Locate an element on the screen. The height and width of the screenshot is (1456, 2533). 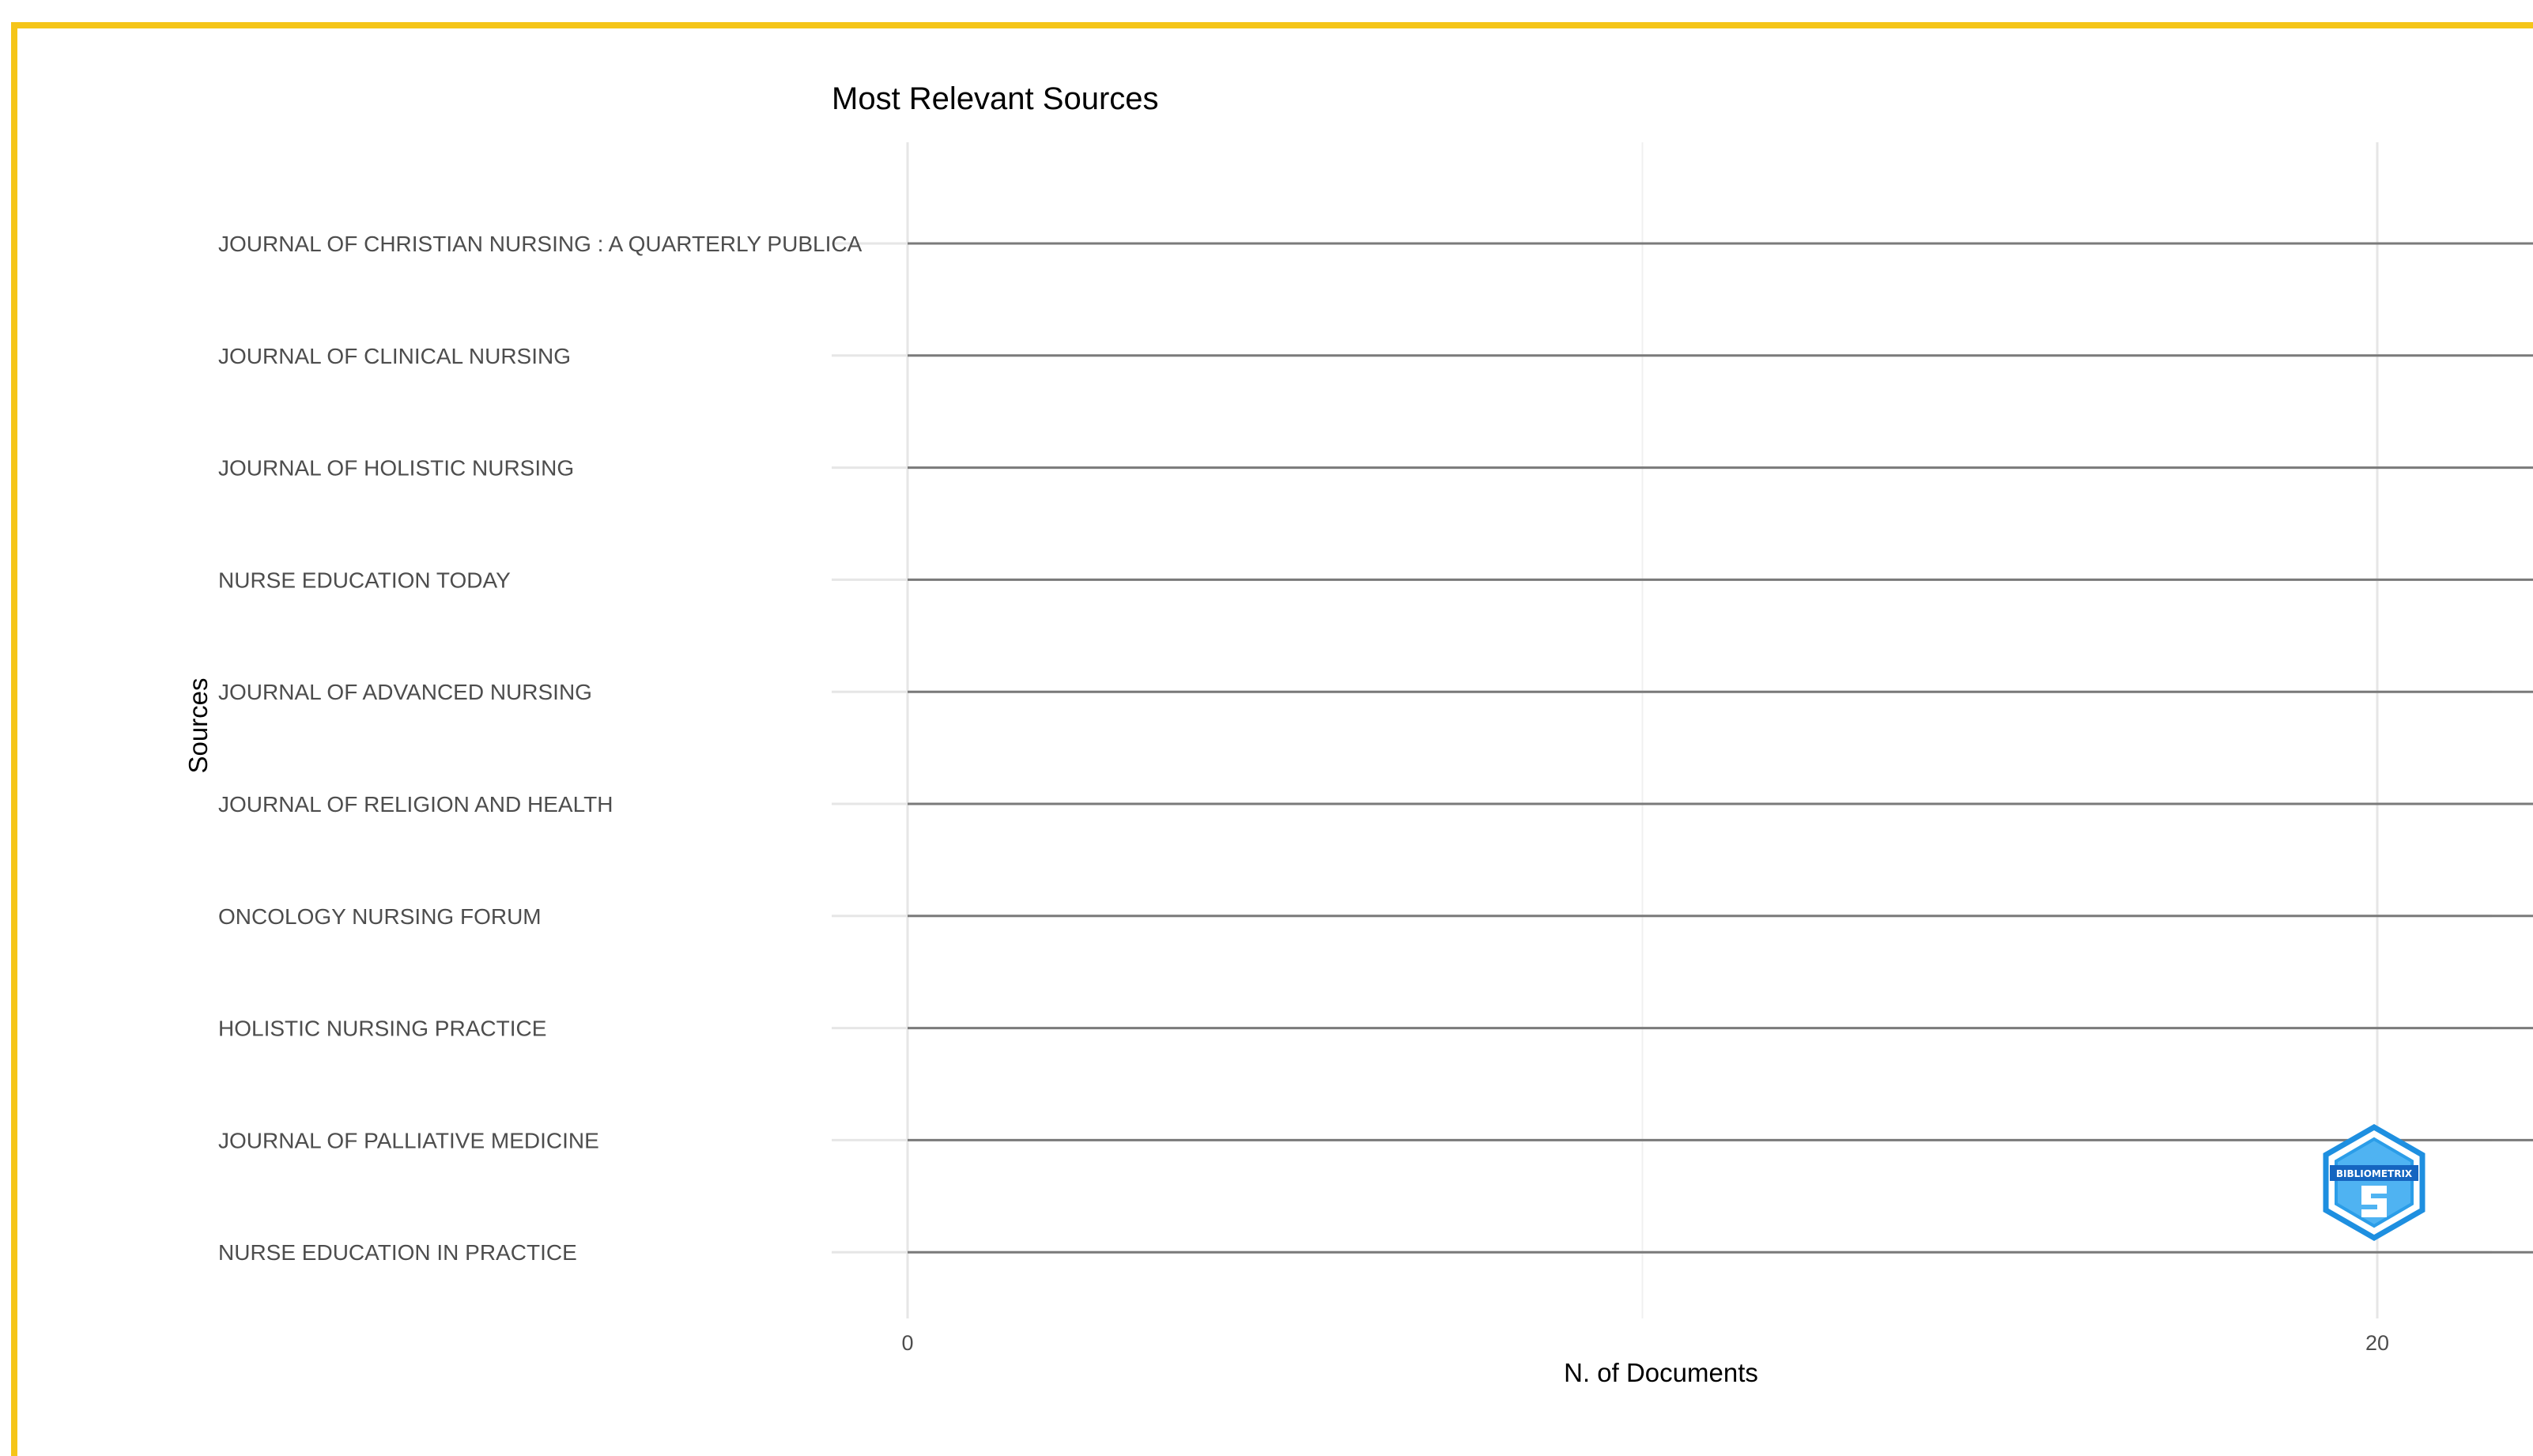
category-label: JOURNAL OF HOLISTIC NURSING is located at coordinates (396, 468).